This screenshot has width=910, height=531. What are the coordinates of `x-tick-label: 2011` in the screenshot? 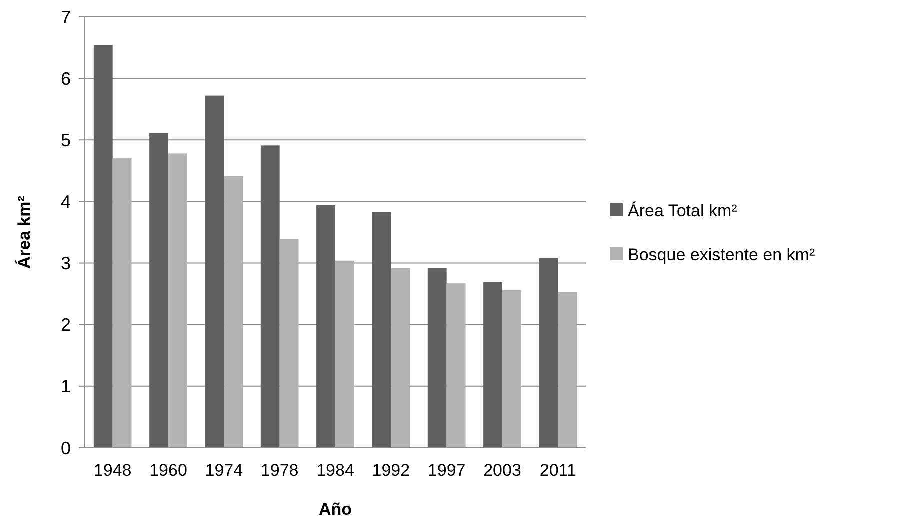 It's located at (558, 470).